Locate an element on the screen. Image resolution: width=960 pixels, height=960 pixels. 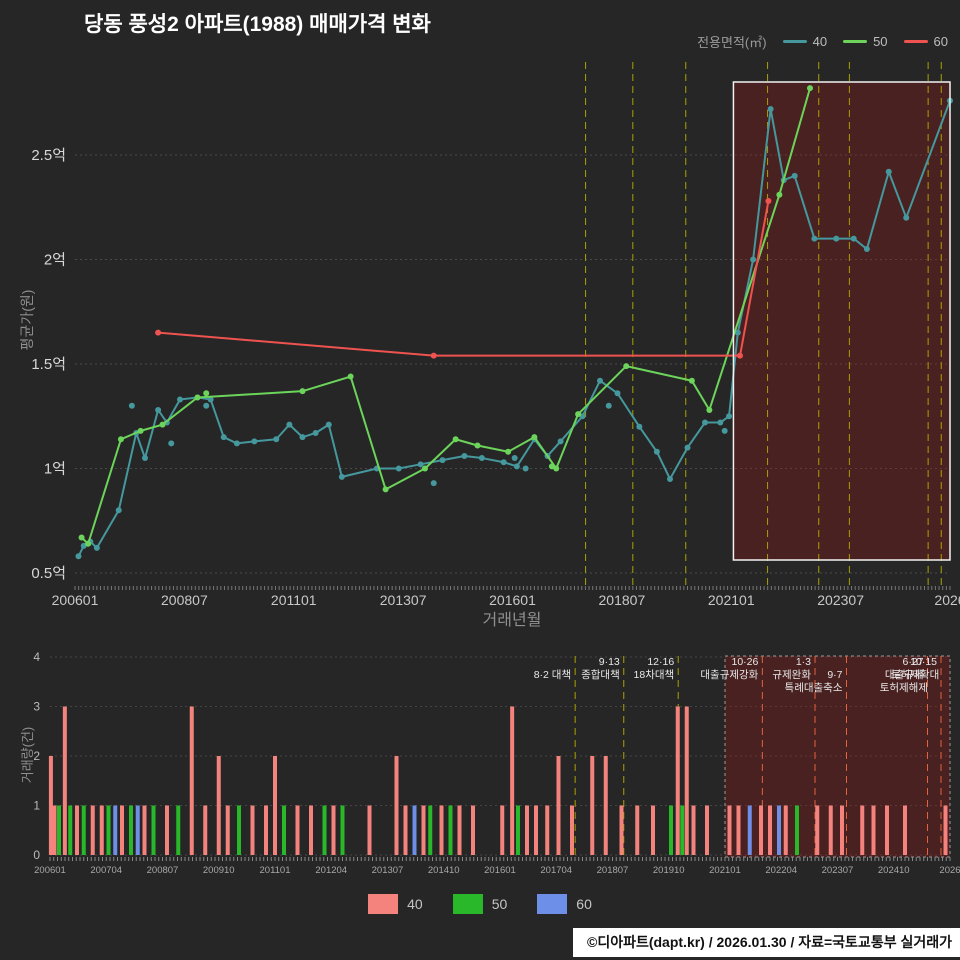
legend-item-60: 60 is located at coordinates (925, 41).